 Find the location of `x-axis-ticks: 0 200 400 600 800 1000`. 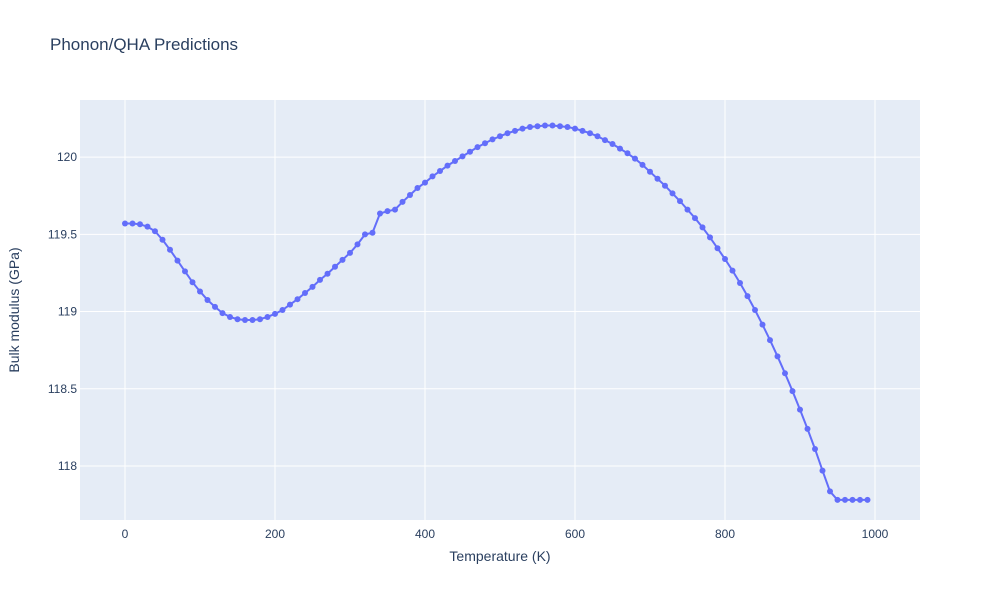

x-axis-ticks: 0 200 400 600 800 1000 is located at coordinates (505, 534).